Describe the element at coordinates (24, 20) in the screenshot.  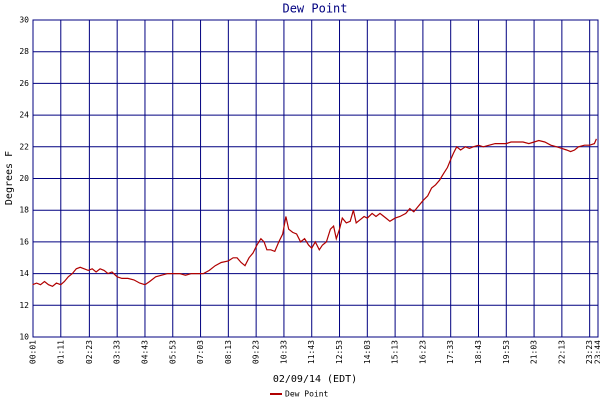
I see `y-tick-label: 30` at that location.